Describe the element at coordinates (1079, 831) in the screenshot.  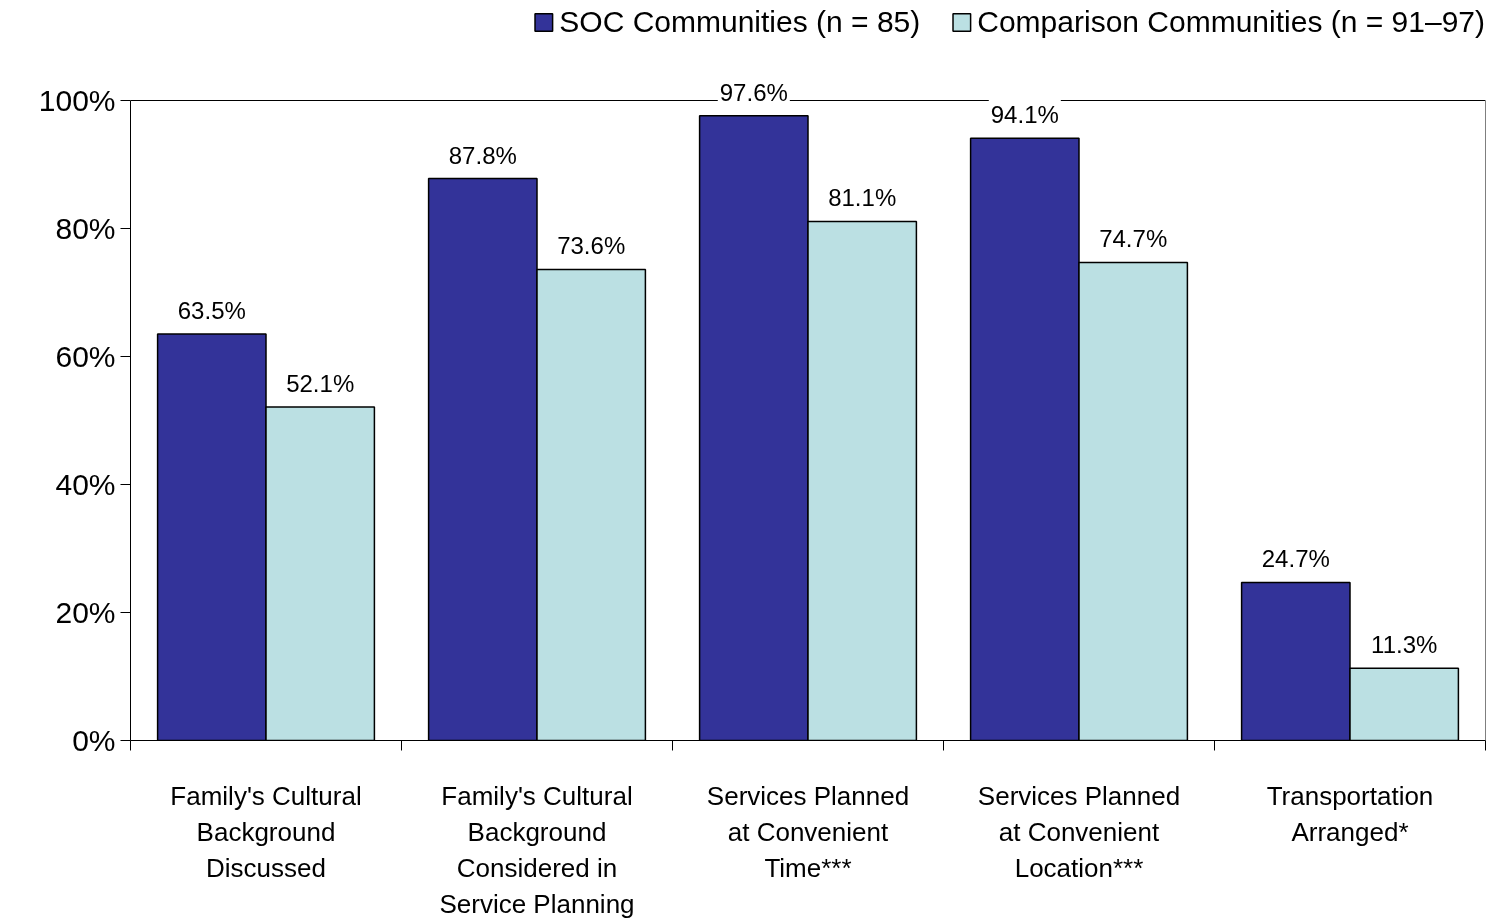
I see `x-tick-label: Services Planned at Convenient Location***` at that location.